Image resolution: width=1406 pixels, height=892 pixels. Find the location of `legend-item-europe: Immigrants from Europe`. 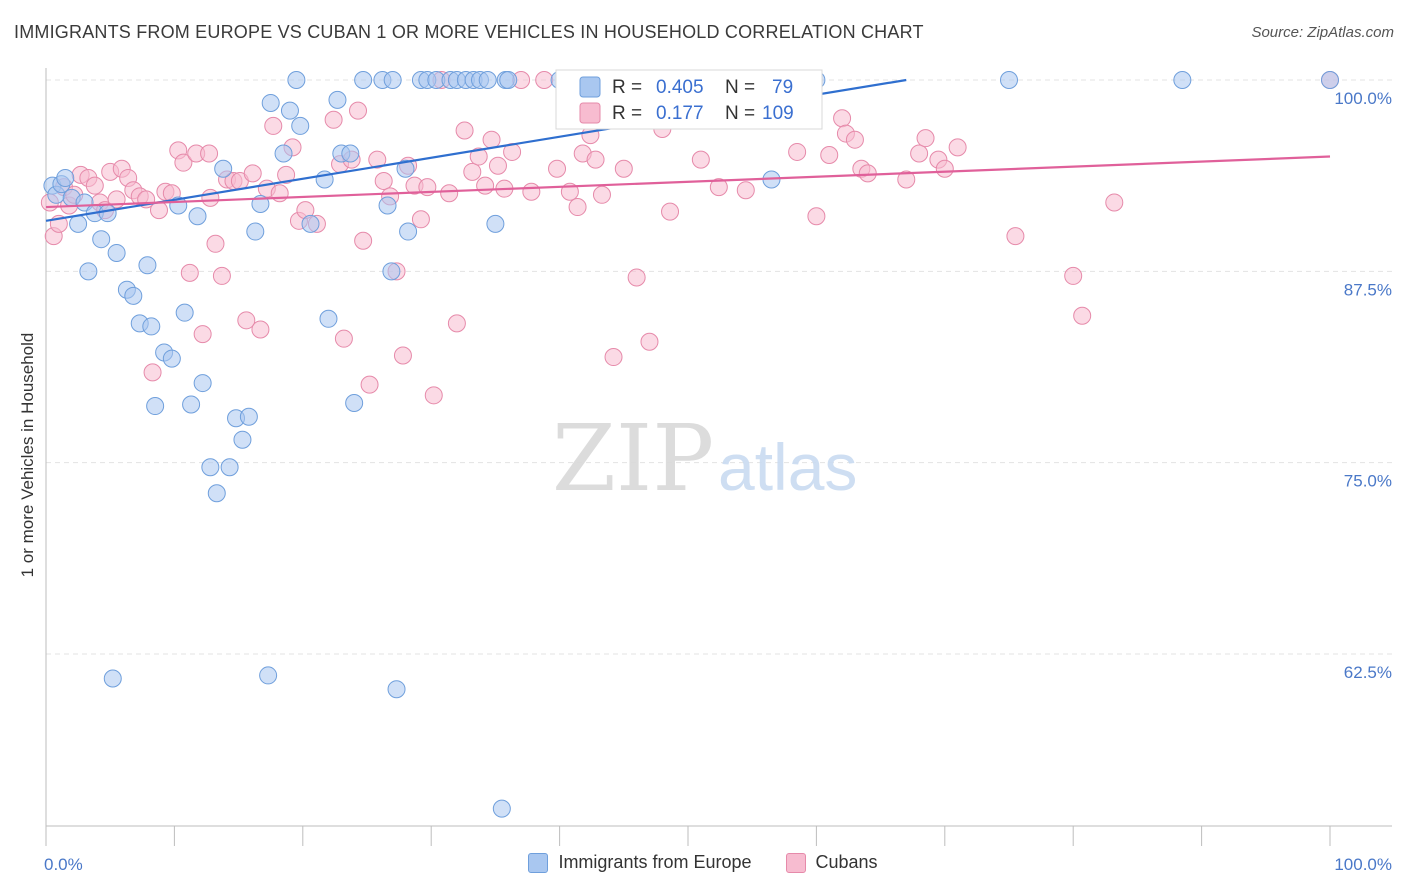

legend-item-europe: Immigrants from Europe is located at coordinates (640, 862).